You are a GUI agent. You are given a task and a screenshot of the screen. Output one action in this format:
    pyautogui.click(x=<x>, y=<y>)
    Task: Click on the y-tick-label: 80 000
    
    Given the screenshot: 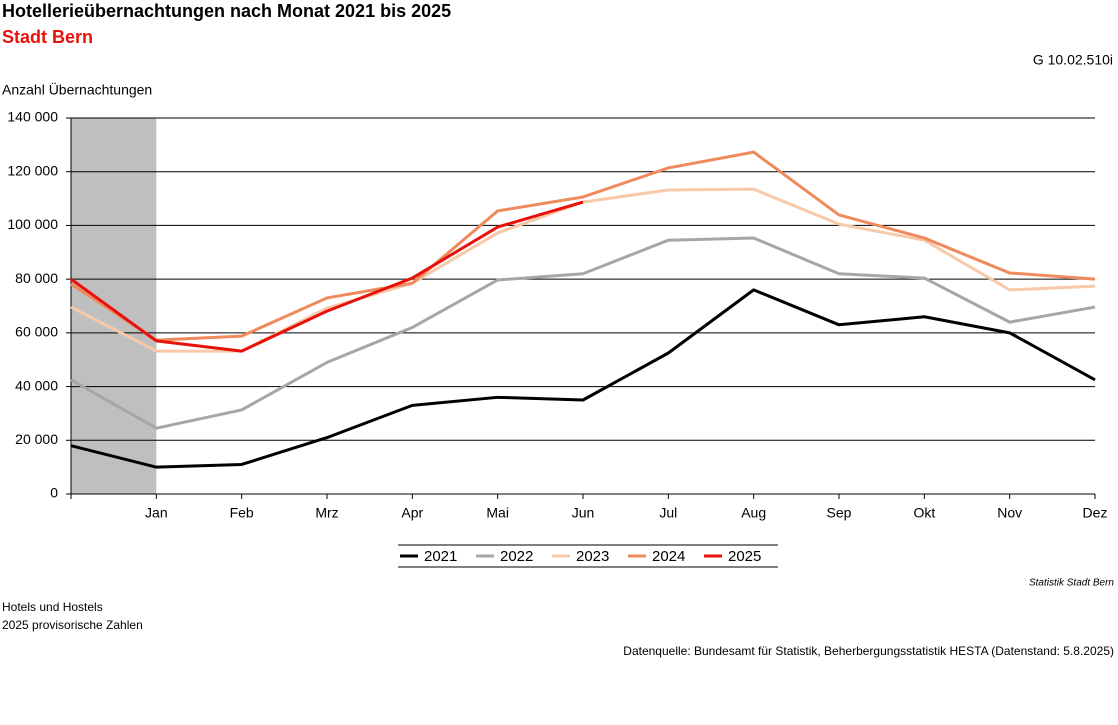 What is the action you would take?
    pyautogui.click(x=36, y=278)
    